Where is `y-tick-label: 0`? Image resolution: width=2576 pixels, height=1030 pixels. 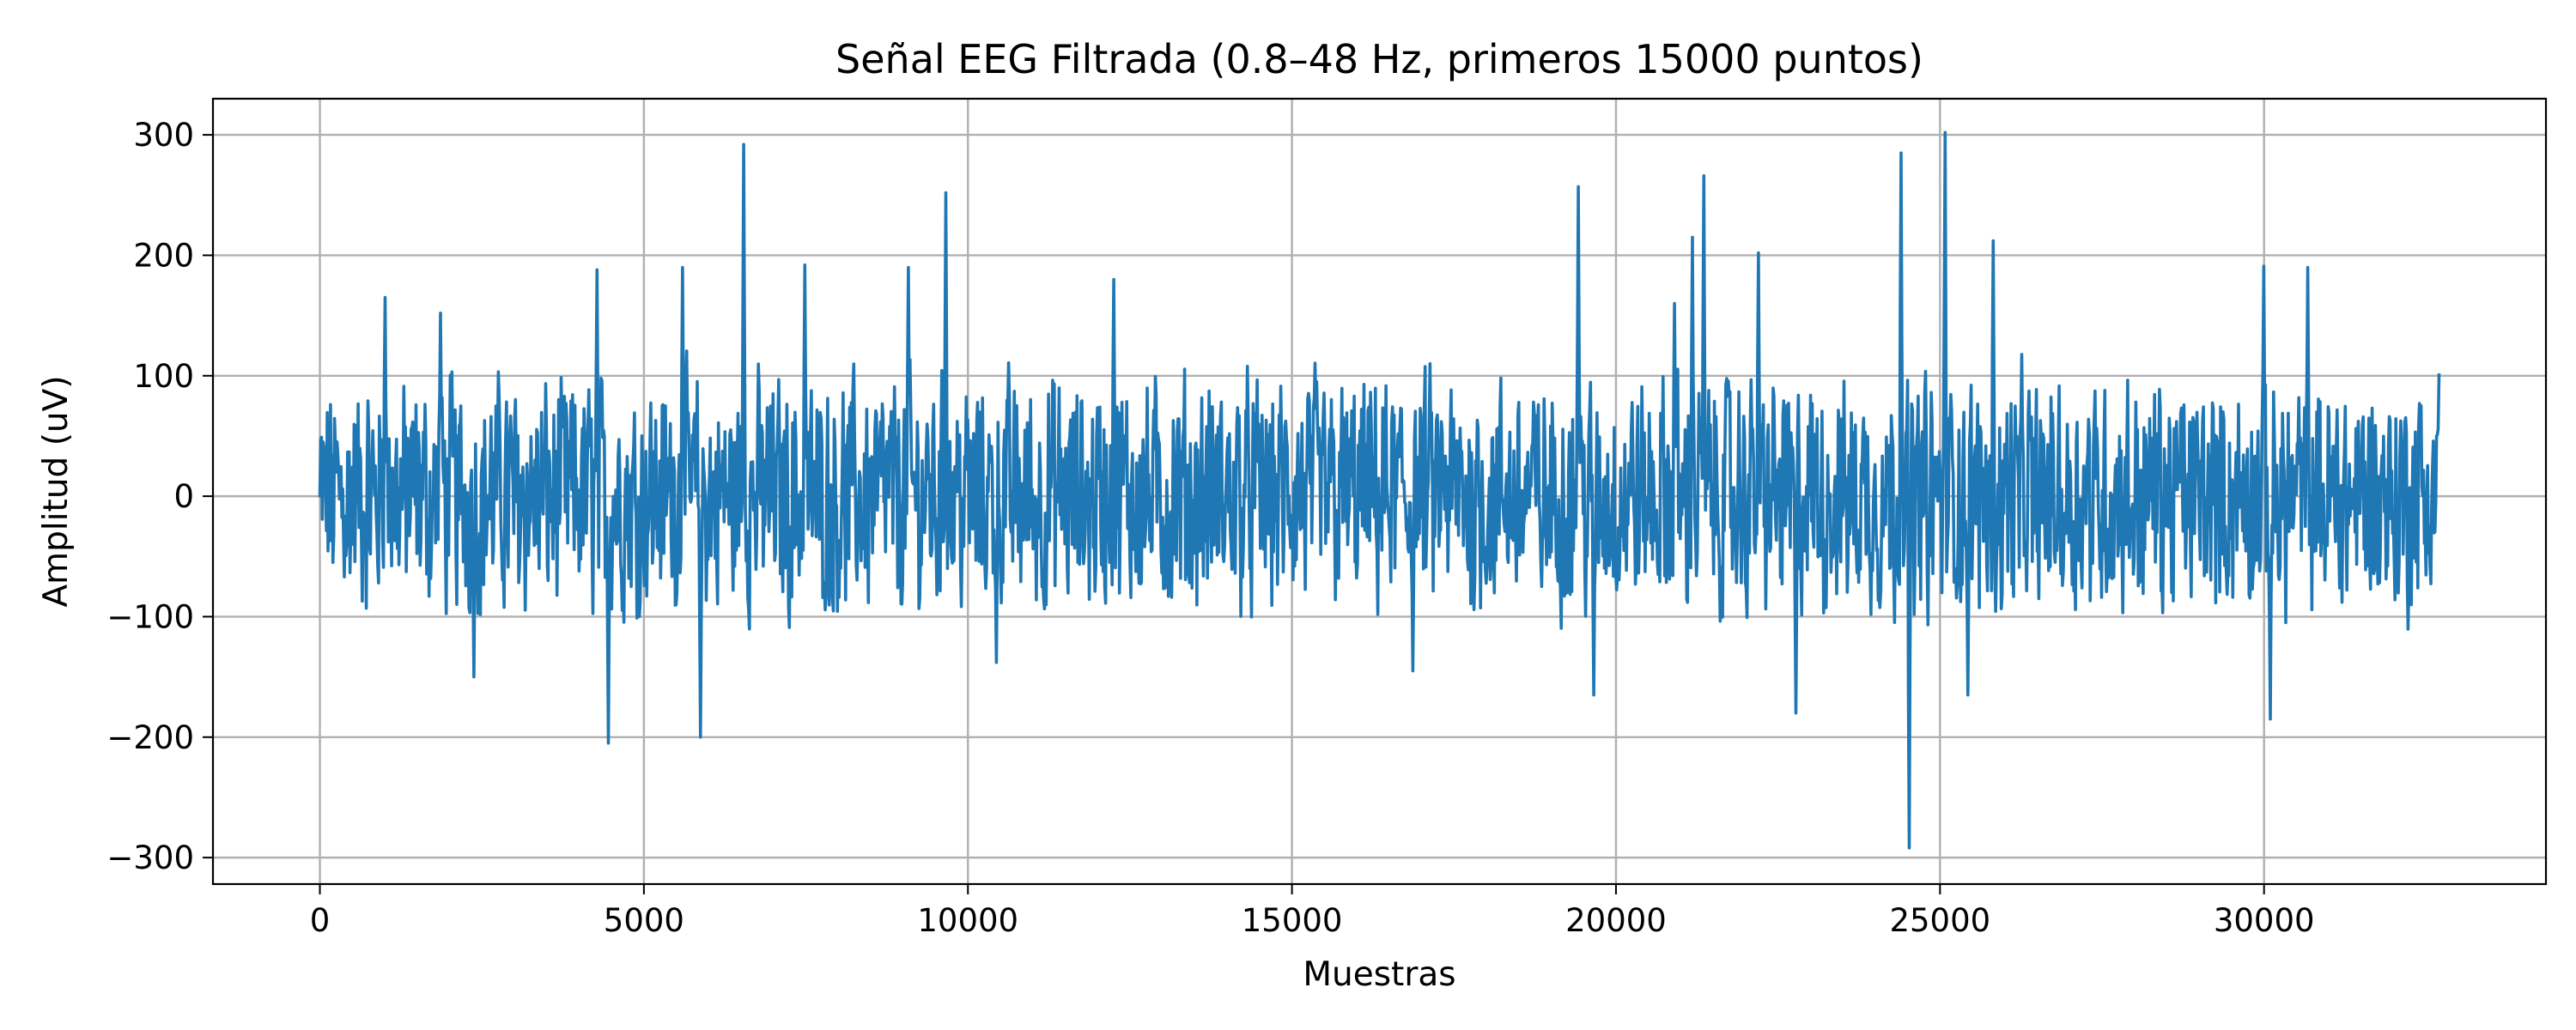 y-tick-label: 0 is located at coordinates (183, 496).